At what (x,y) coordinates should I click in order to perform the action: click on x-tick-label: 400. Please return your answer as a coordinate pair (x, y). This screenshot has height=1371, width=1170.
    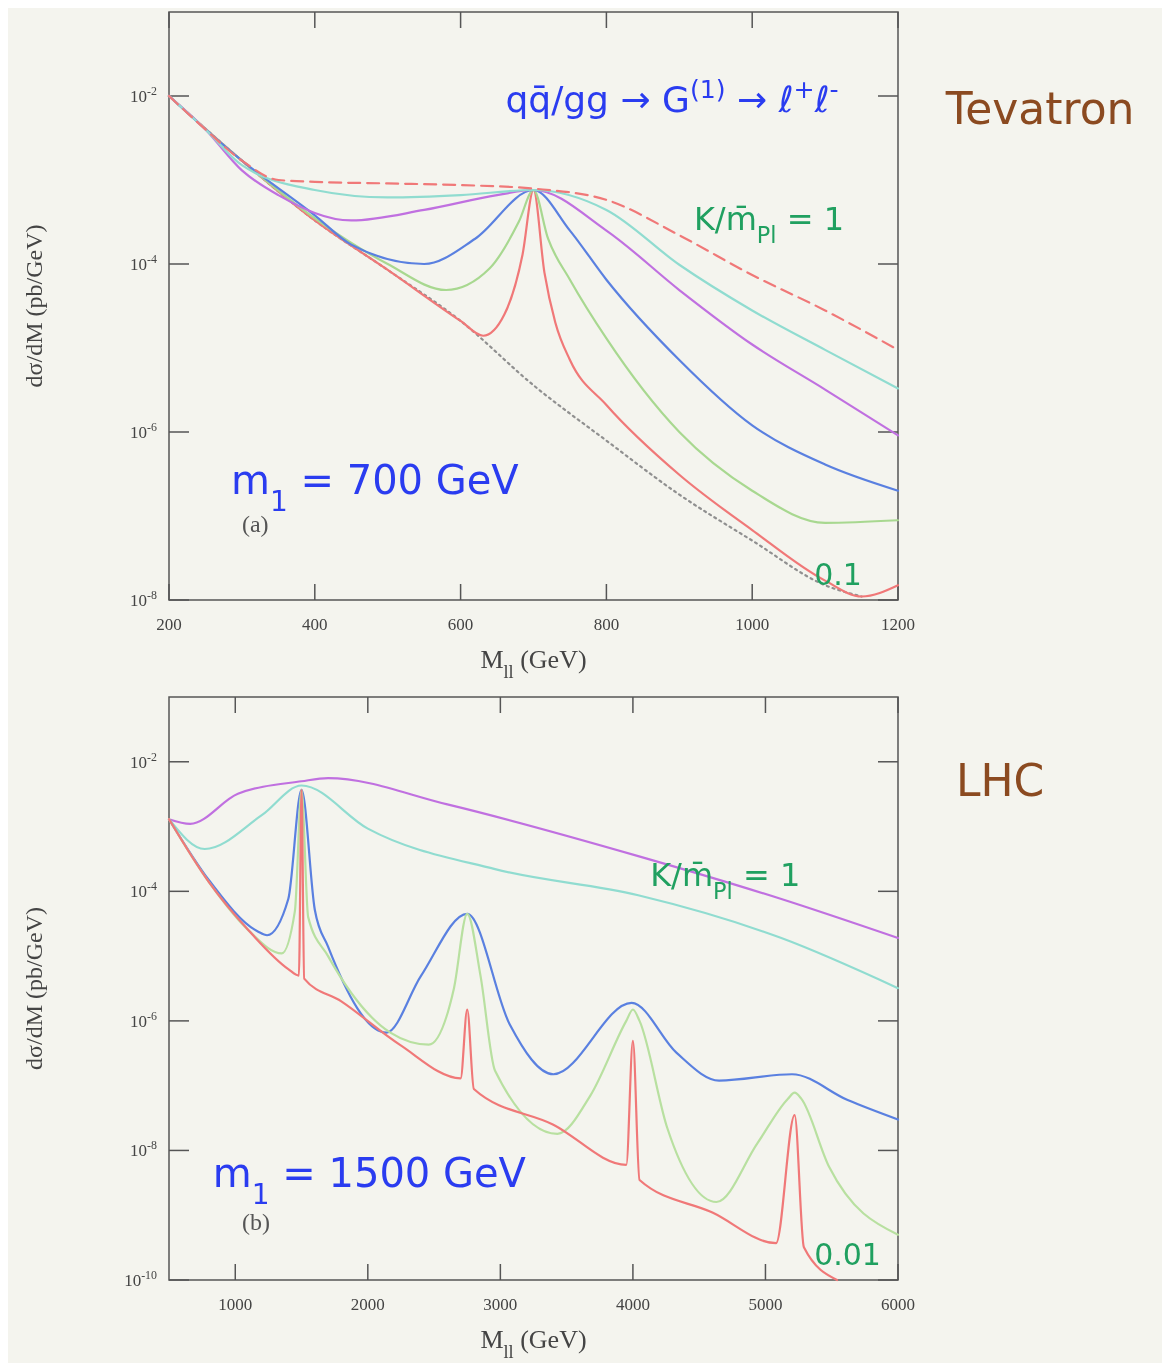
    Looking at the image, I should click on (315, 624).